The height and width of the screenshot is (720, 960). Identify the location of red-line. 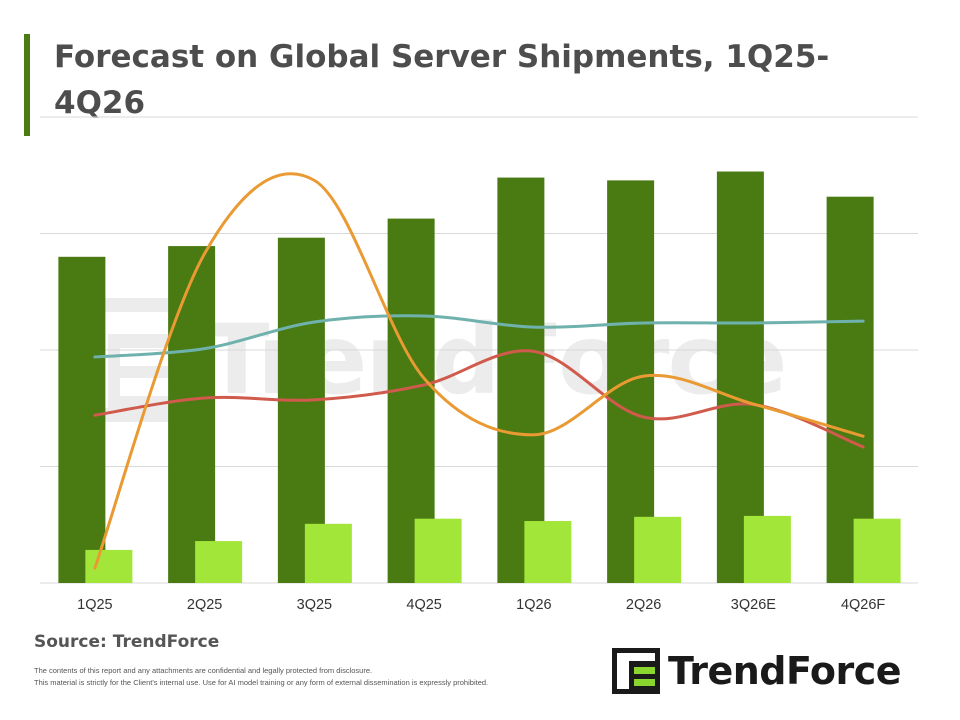
(479, 399).